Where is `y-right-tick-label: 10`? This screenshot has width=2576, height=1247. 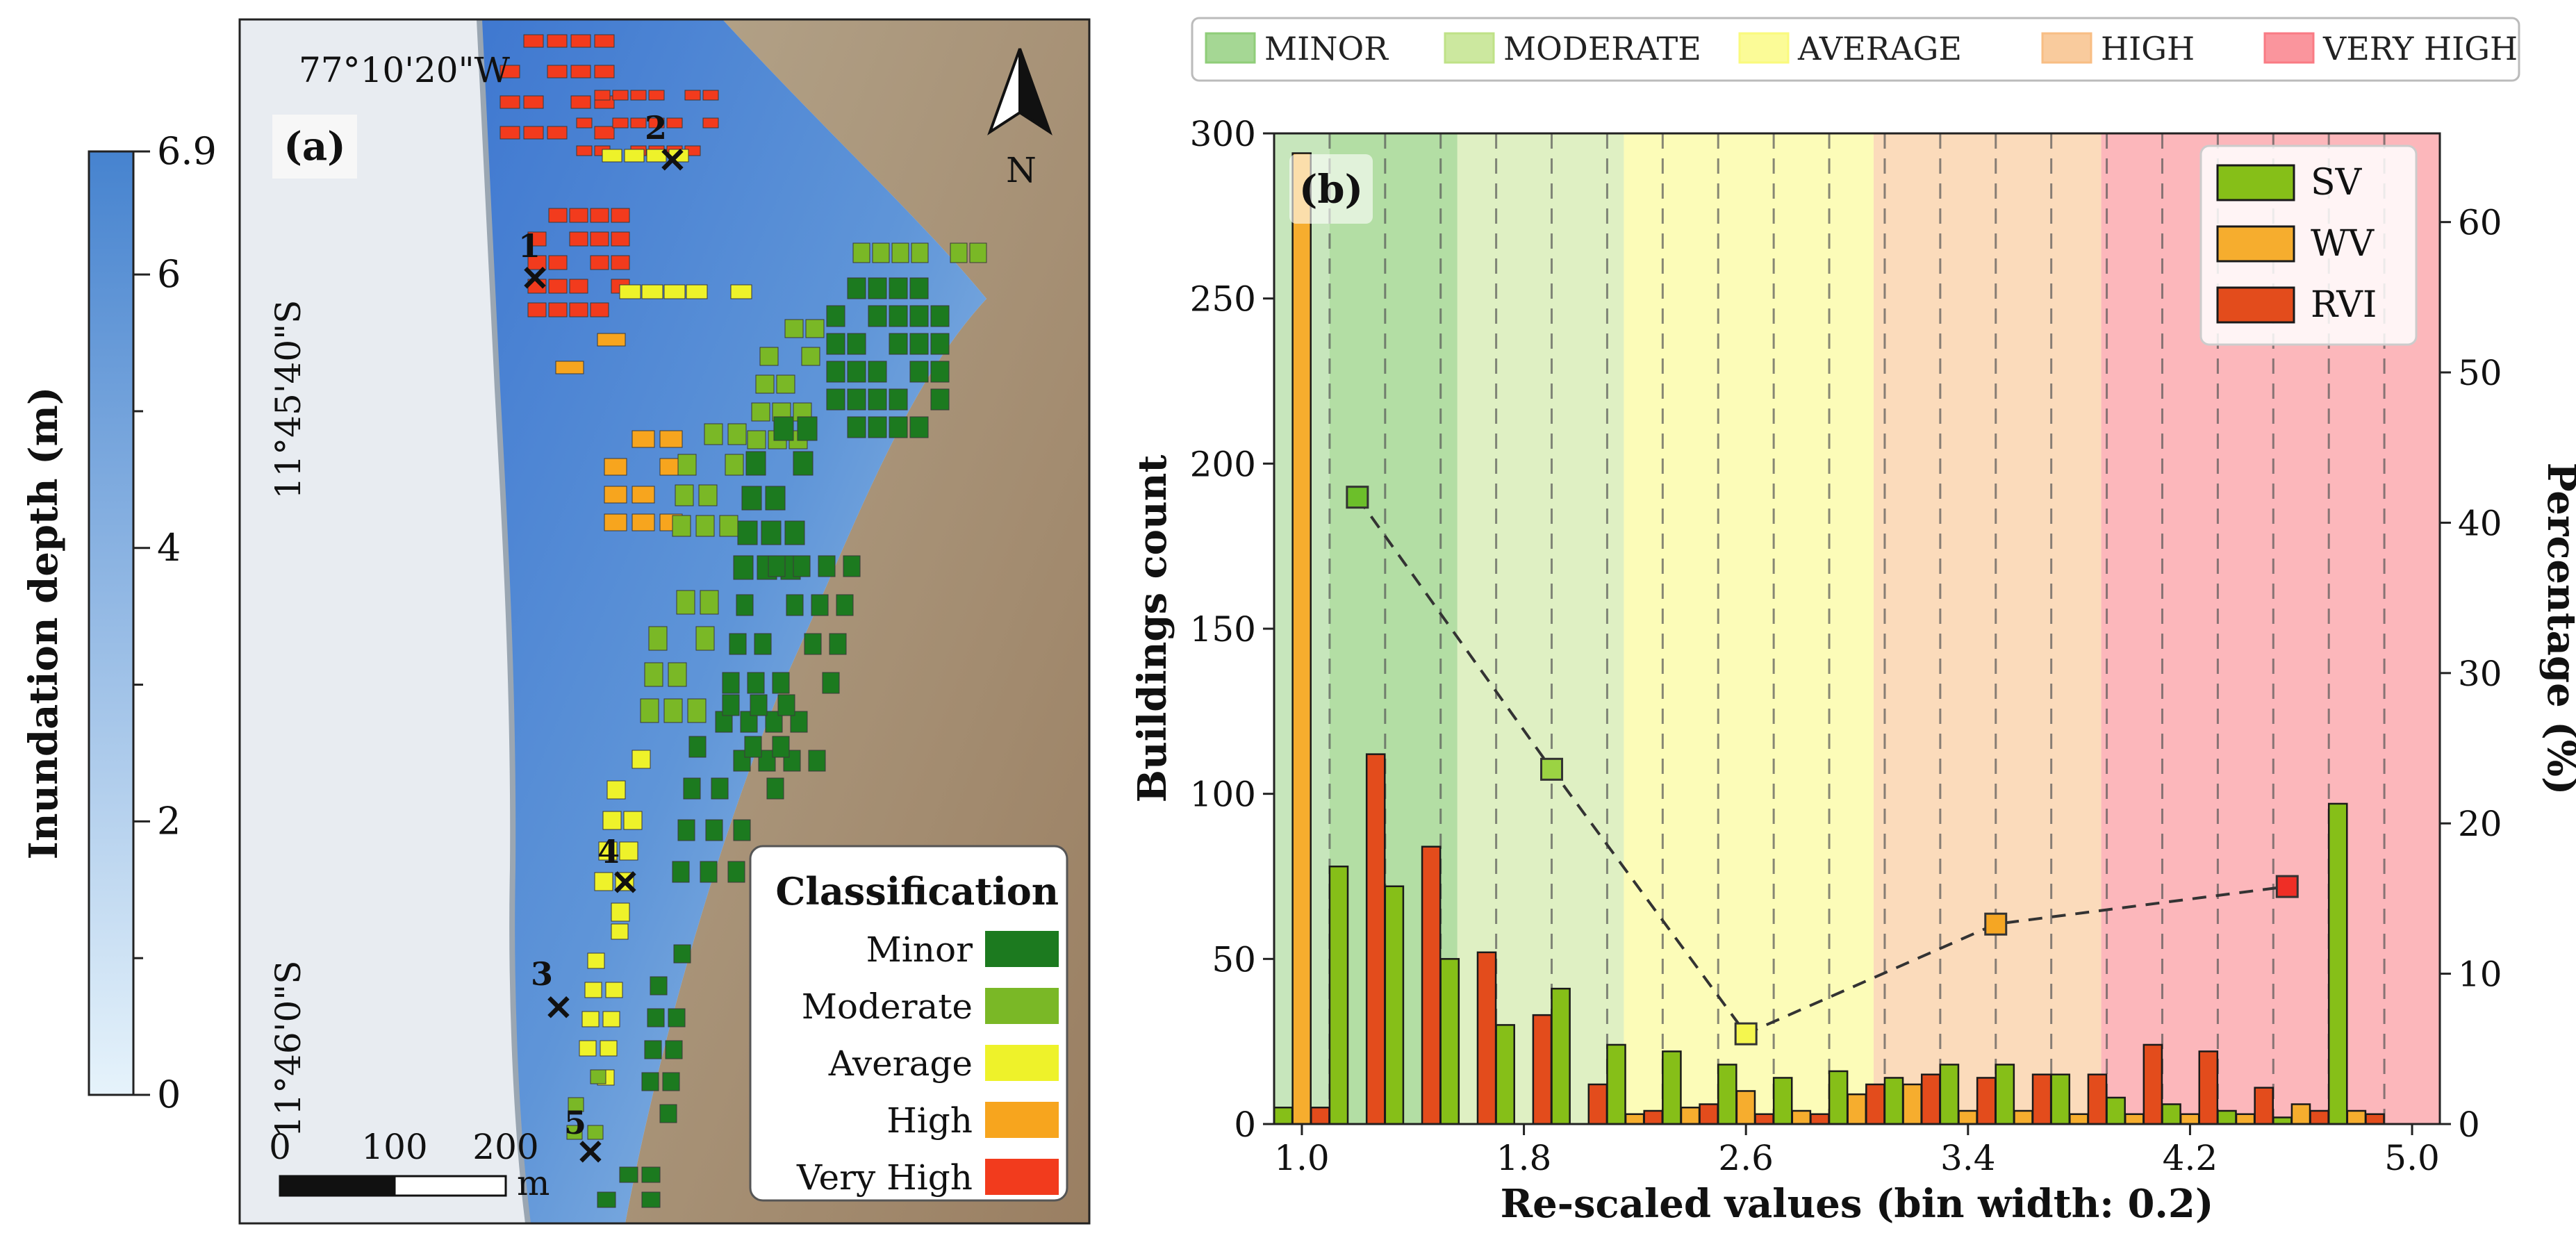 y-right-tick-label: 10 is located at coordinates (2480, 975).